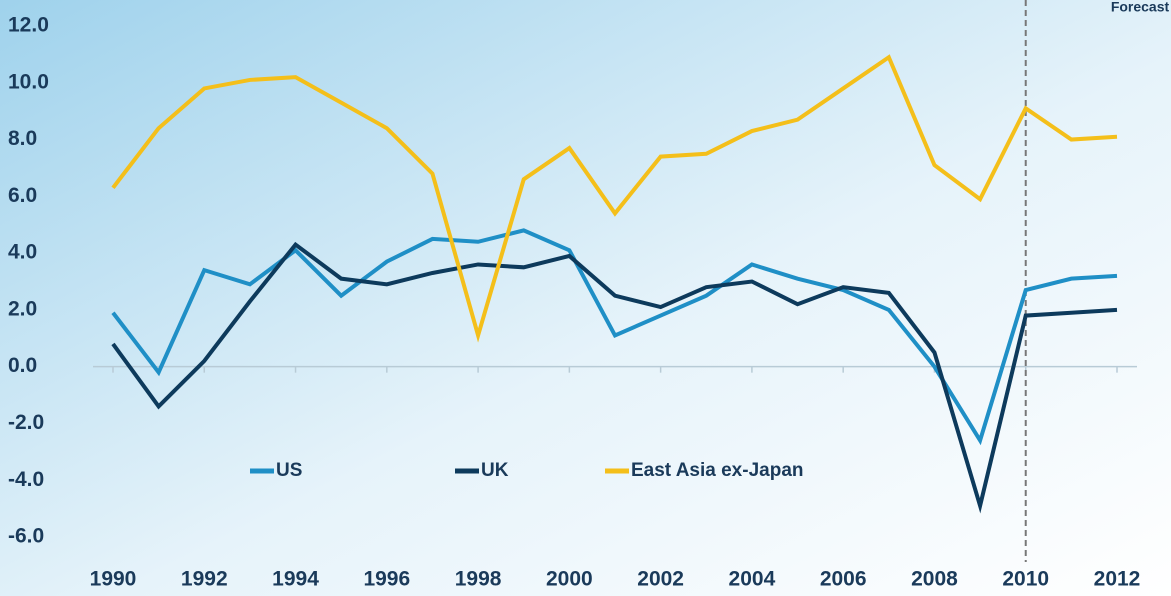 Image resolution: width=1171 pixels, height=596 pixels. What do you see at coordinates (660, 579) in the screenshot?
I see `x-tick-label: 2002` at bounding box center [660, 579].